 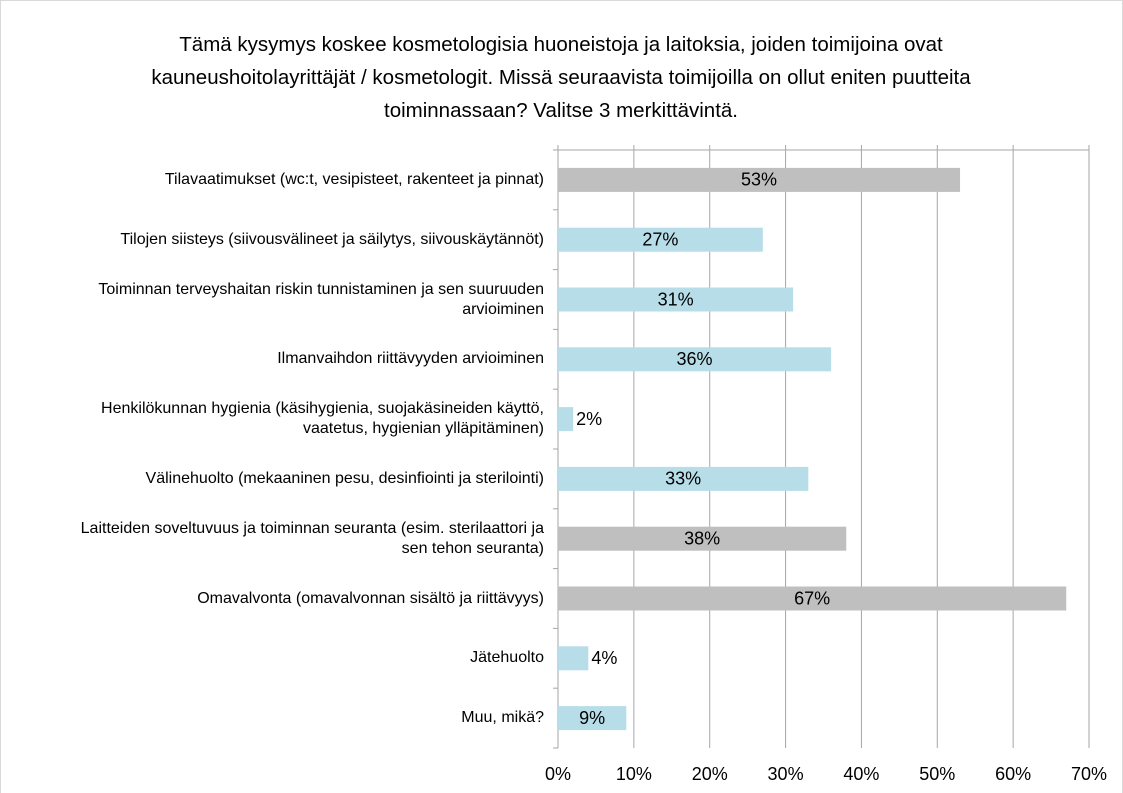 I want to click on x-tick-label: 40%, so click(x=861, y=774).